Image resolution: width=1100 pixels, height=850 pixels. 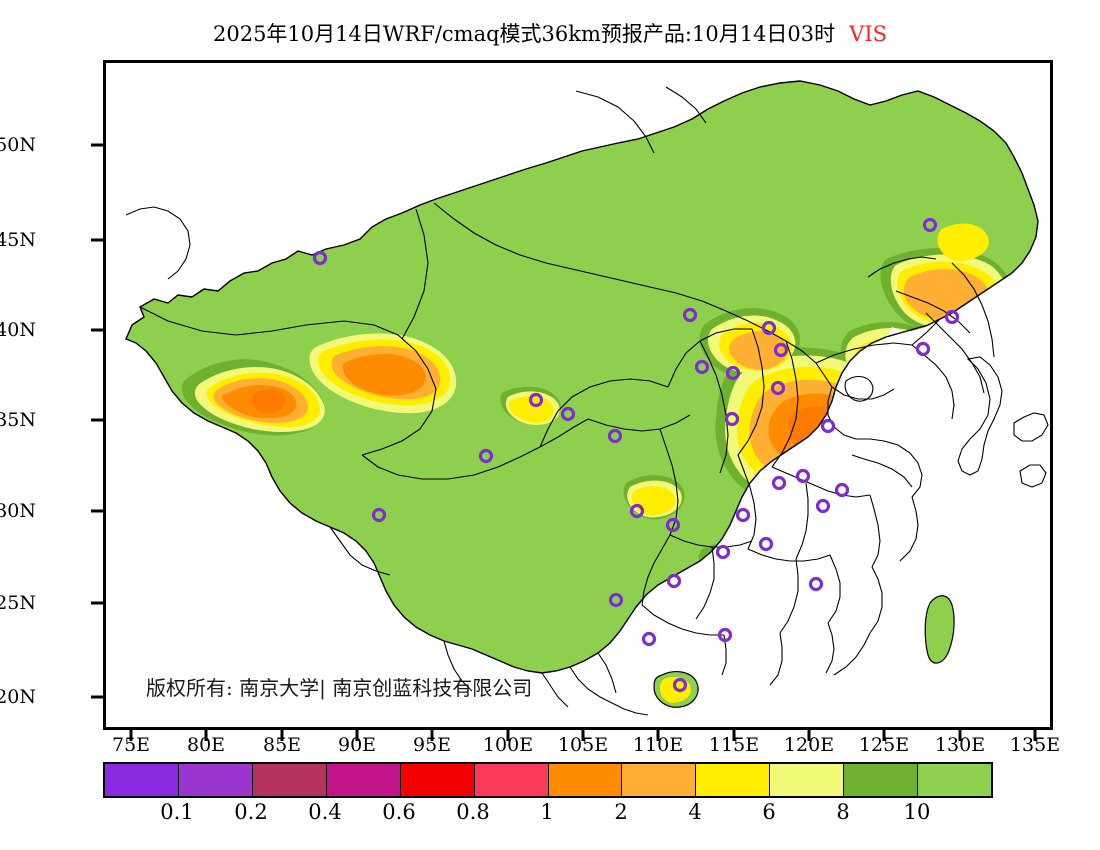 I want to click on sea-mask-layer, so click(x=915, y=412).